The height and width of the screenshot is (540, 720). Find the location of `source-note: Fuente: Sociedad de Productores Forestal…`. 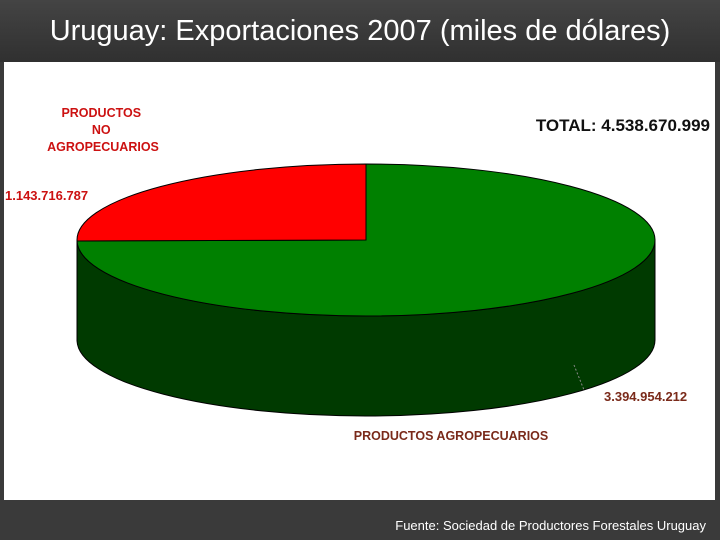

source-note: Fuente: Sociedad de Productores Forestal… is located at coordinates (550, 525).